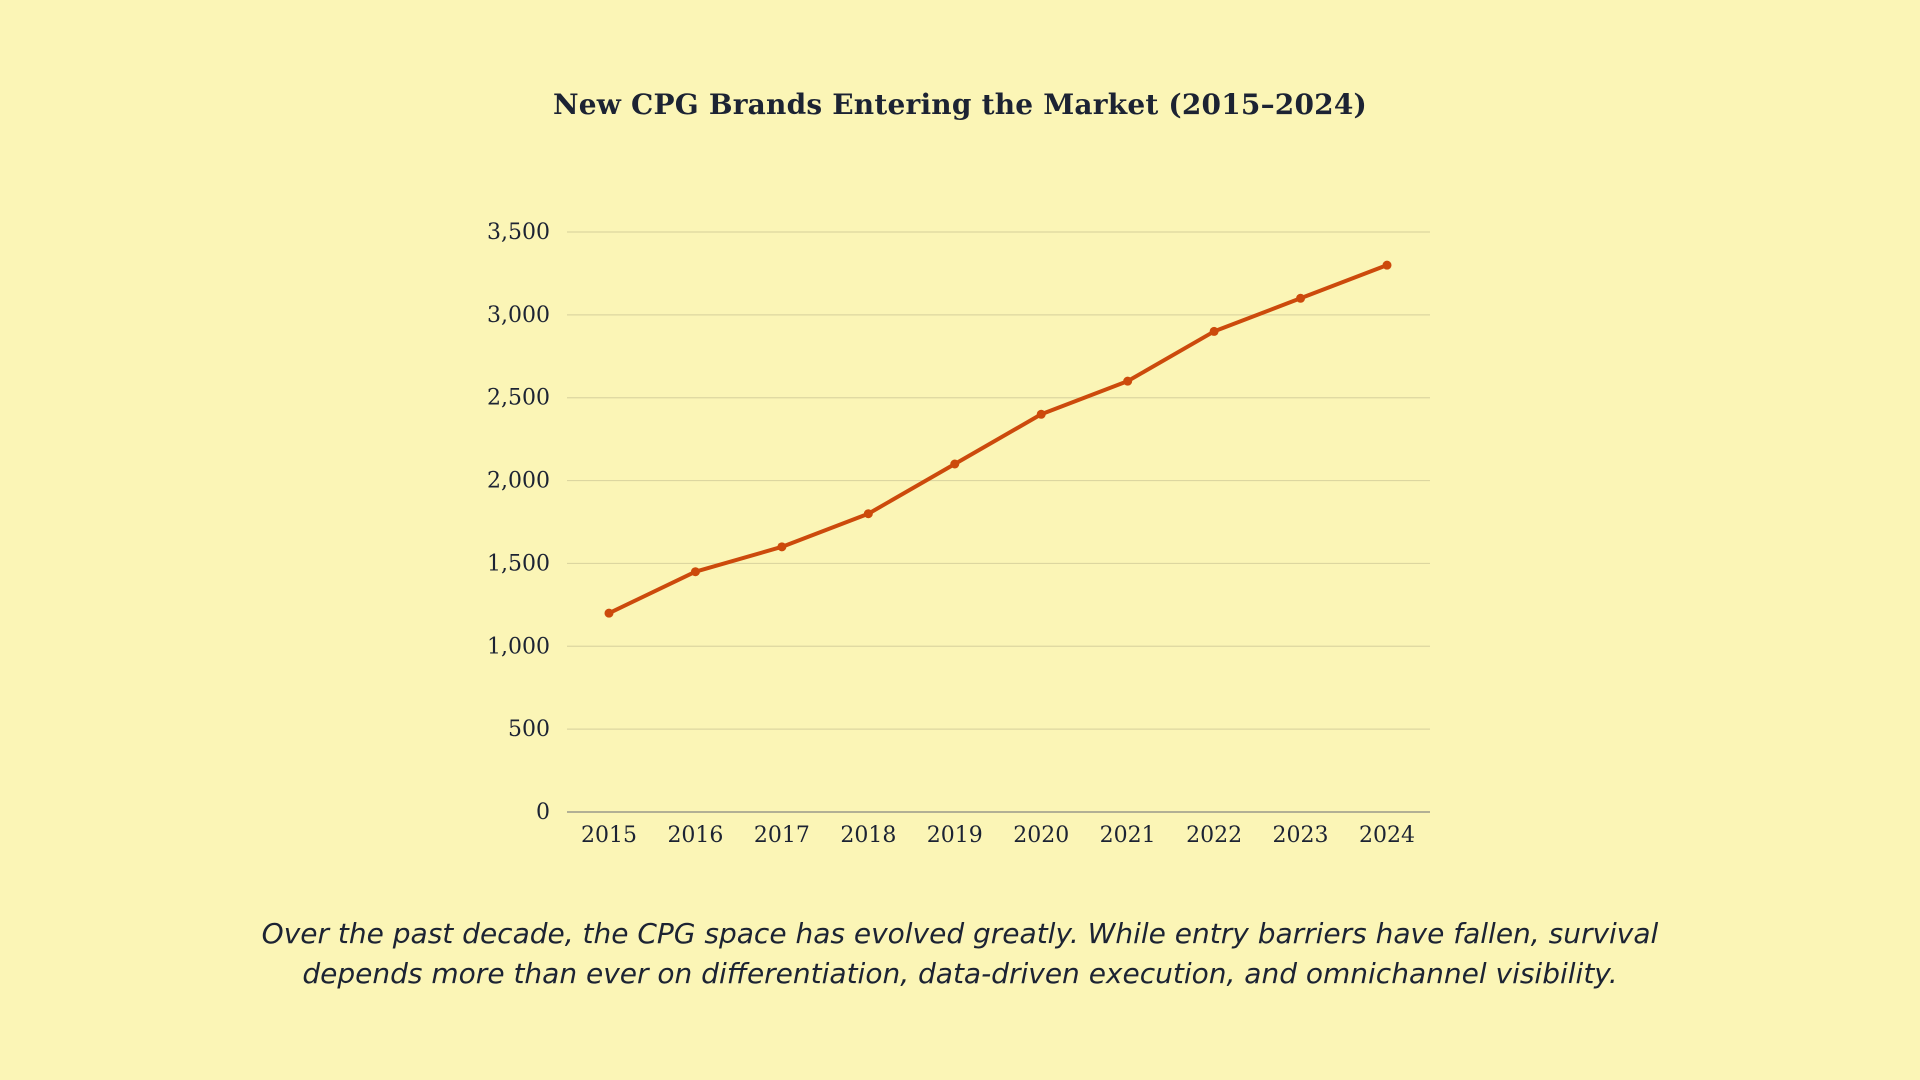 The width and height of the screenshot is (1920, 1080). Describe the element at coordinates (543, 812) in the screenshot. I see `y-tick-label: 0` at that location.